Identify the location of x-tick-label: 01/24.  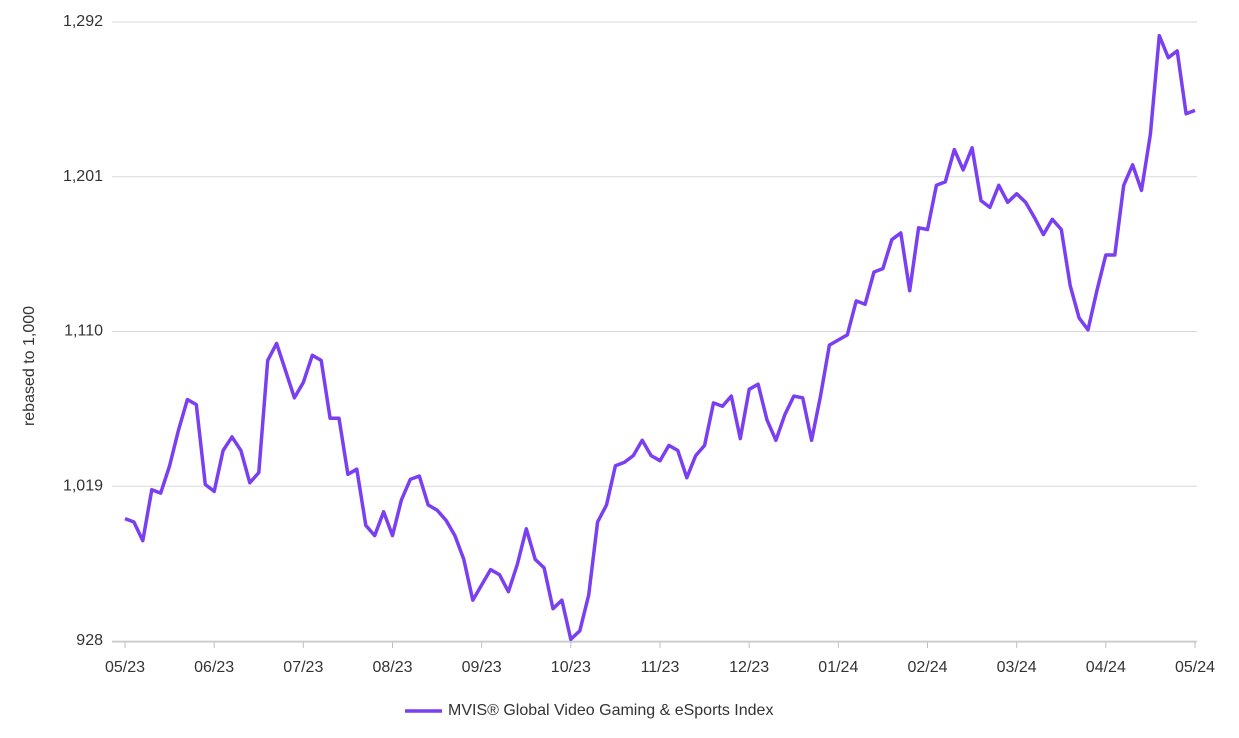
(838, 667).